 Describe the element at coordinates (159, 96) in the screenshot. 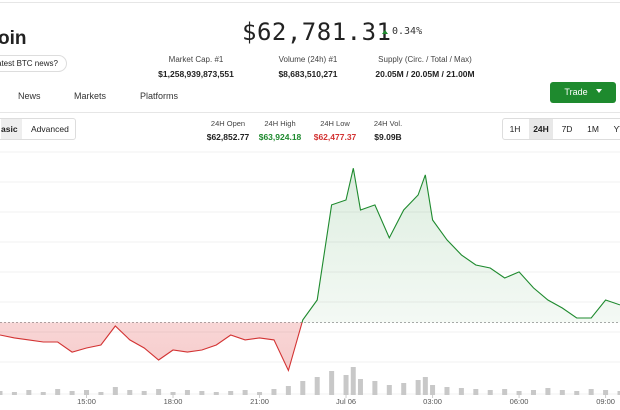

I see `tab: Platforms` at that location.